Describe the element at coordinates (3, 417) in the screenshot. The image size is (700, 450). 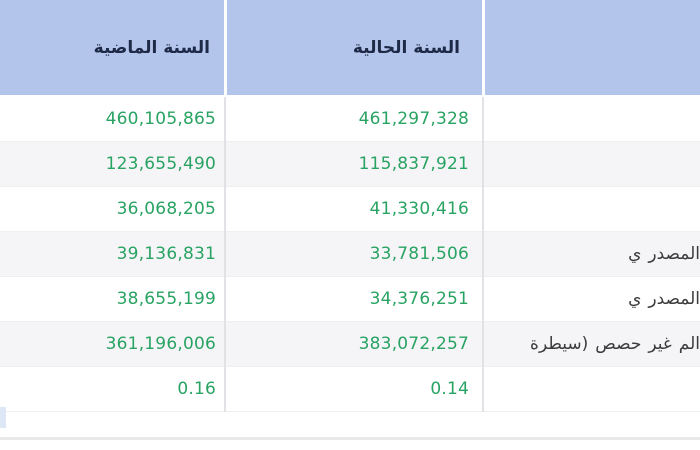
I see `next-section-edge` at that location.